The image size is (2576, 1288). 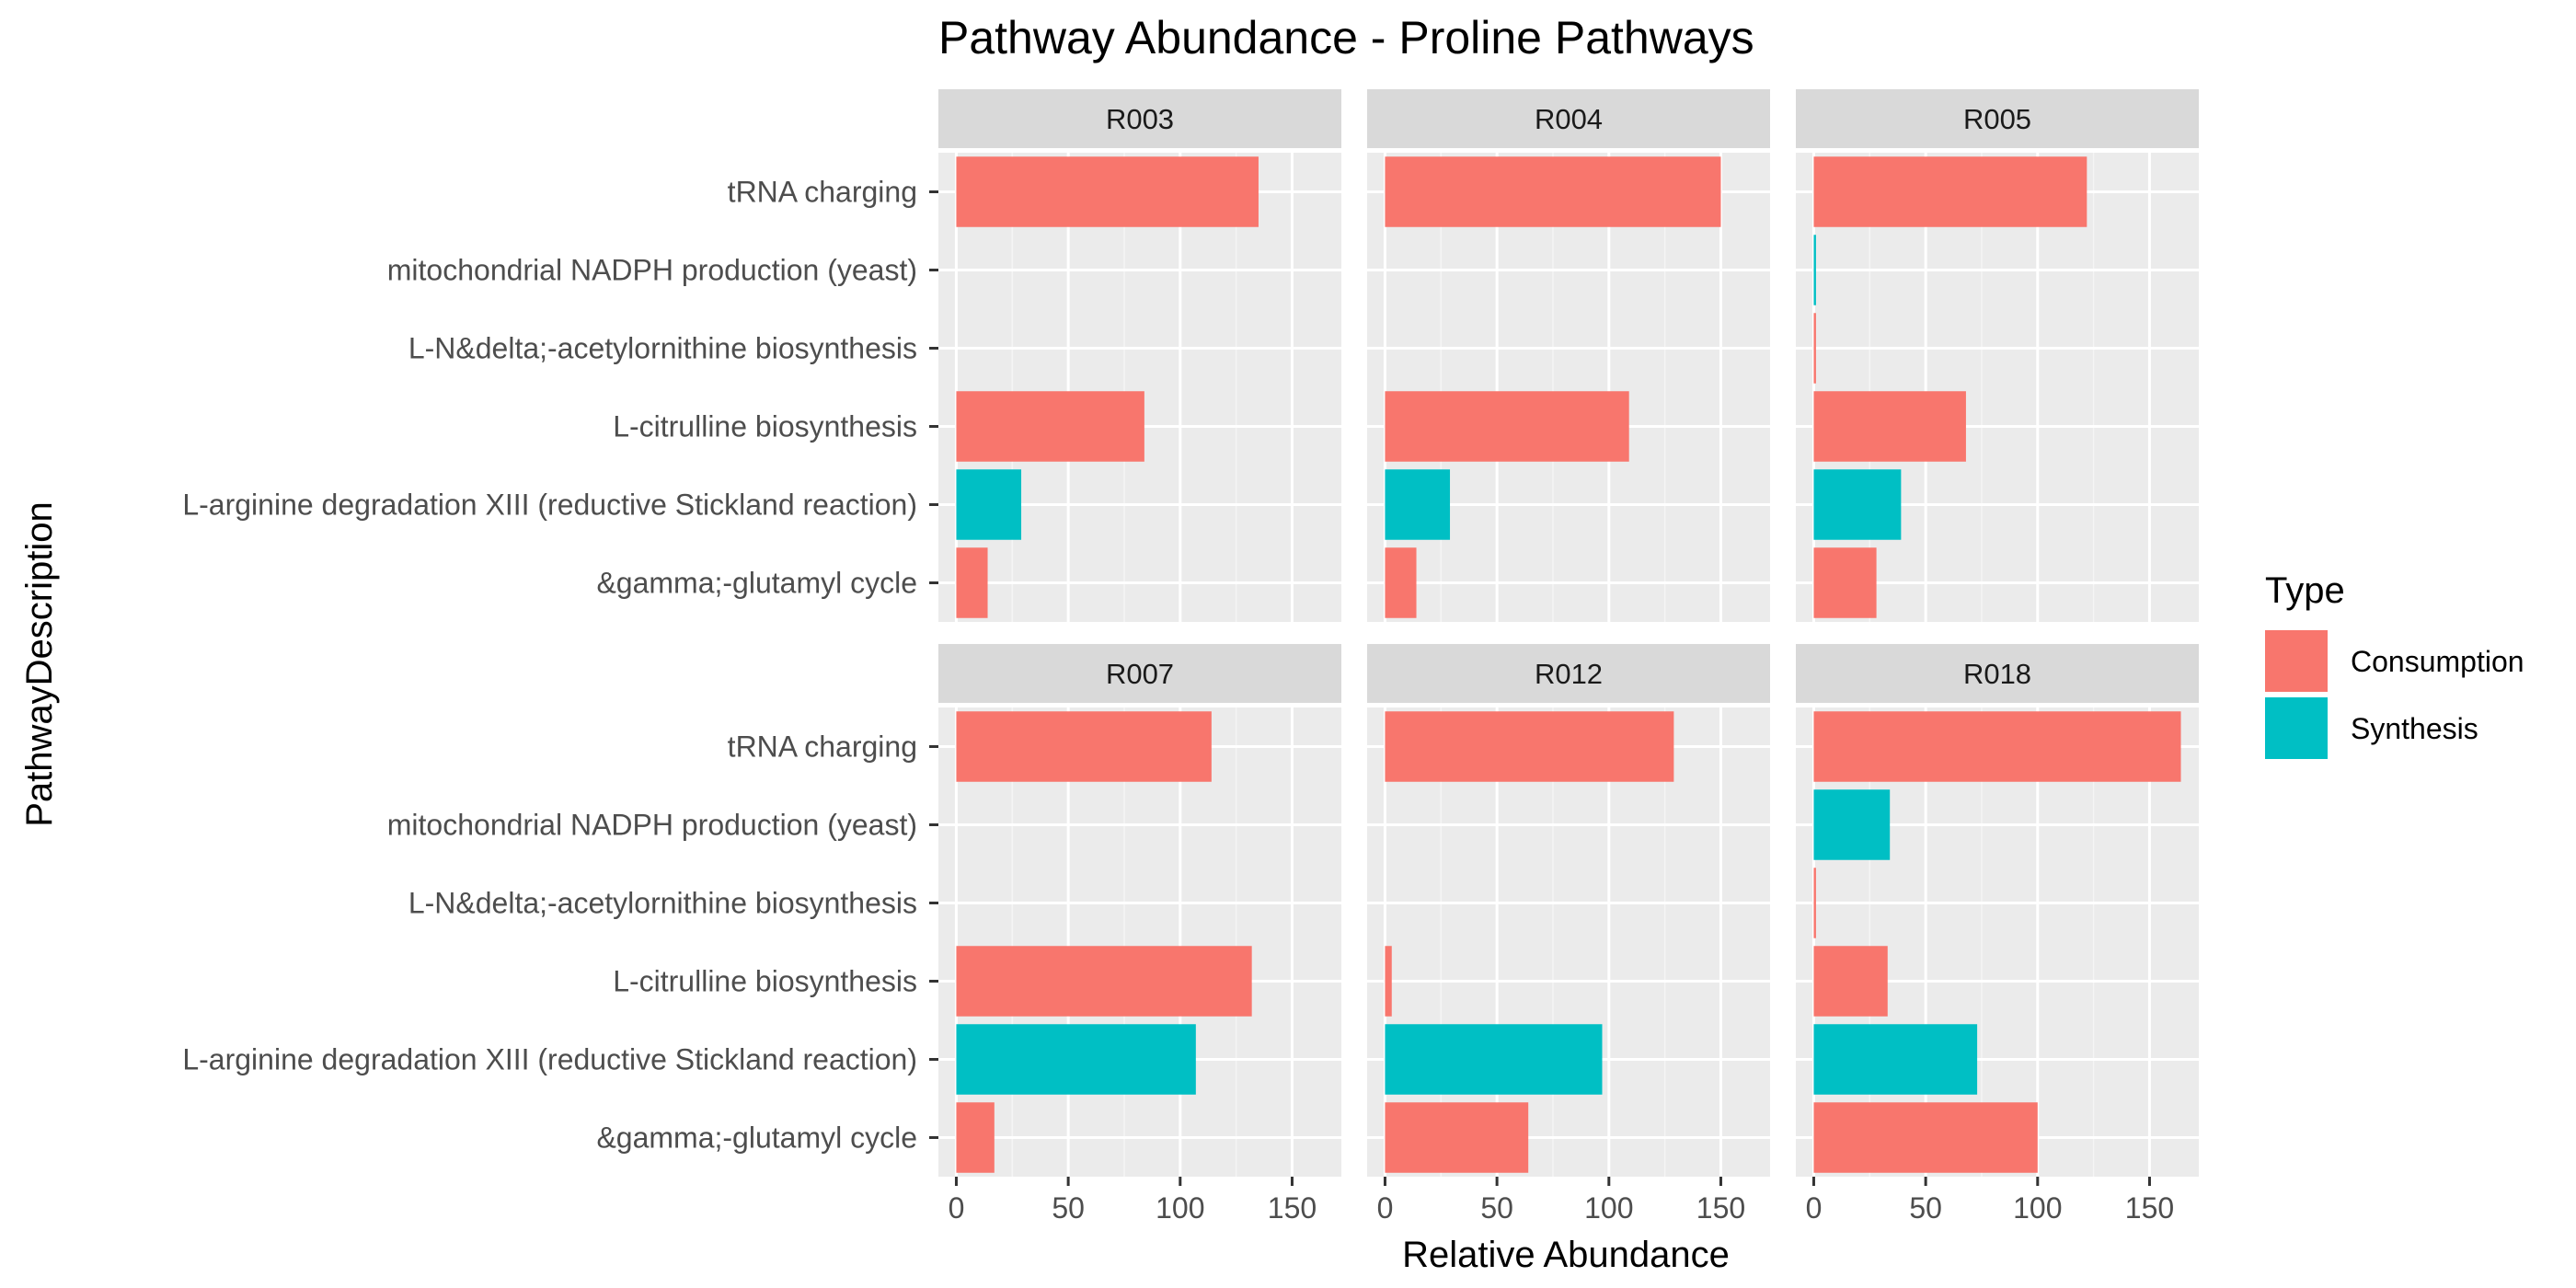 What do you see at coordinates (1845, 582) in the screenshot?
I see `bar-r005-glutamyl-cycle` at bounding box center [1845, 582].